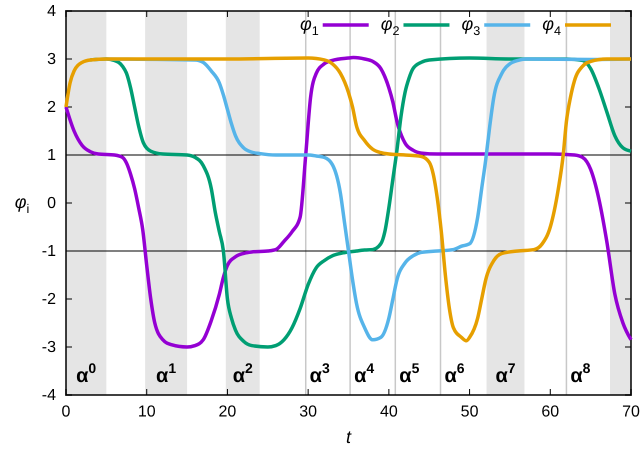  Describe the element at coordinates (631, 411) in the screenshot. I see `x-tick-label: 70` at that location.